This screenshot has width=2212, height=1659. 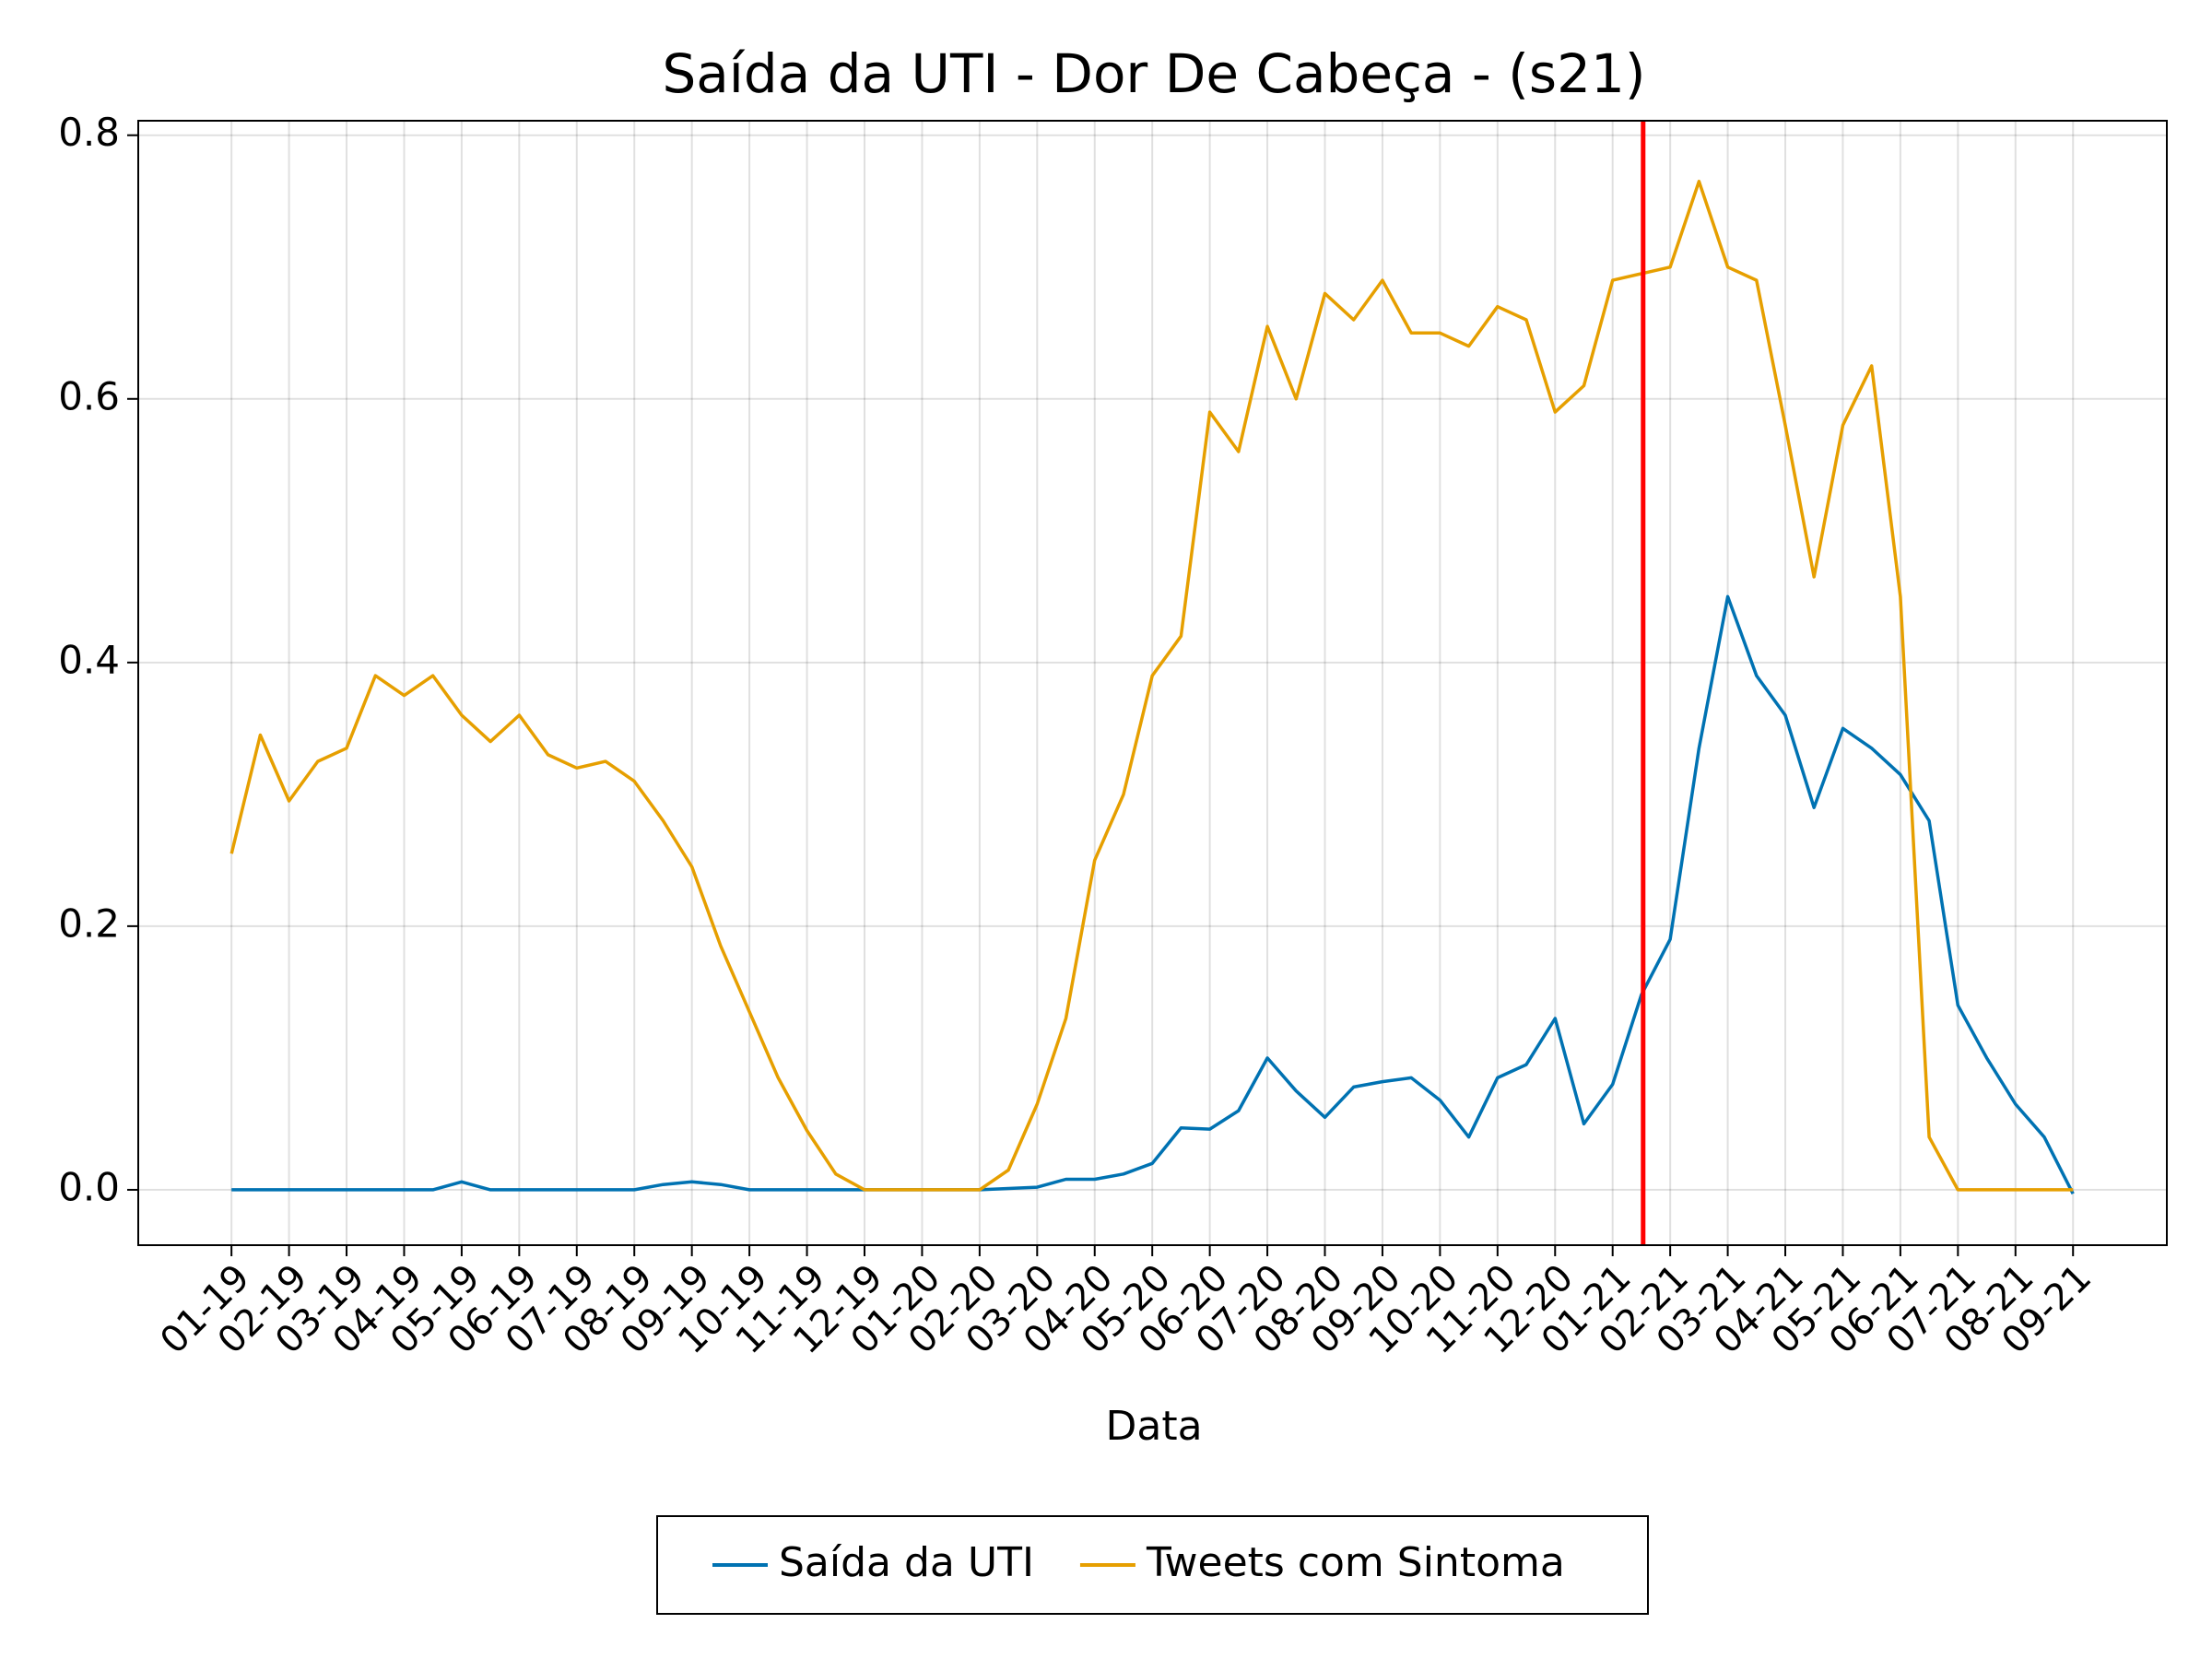 I want to click on legend-label: Tweets com Sintoma, so click(x=1355, y=1562).